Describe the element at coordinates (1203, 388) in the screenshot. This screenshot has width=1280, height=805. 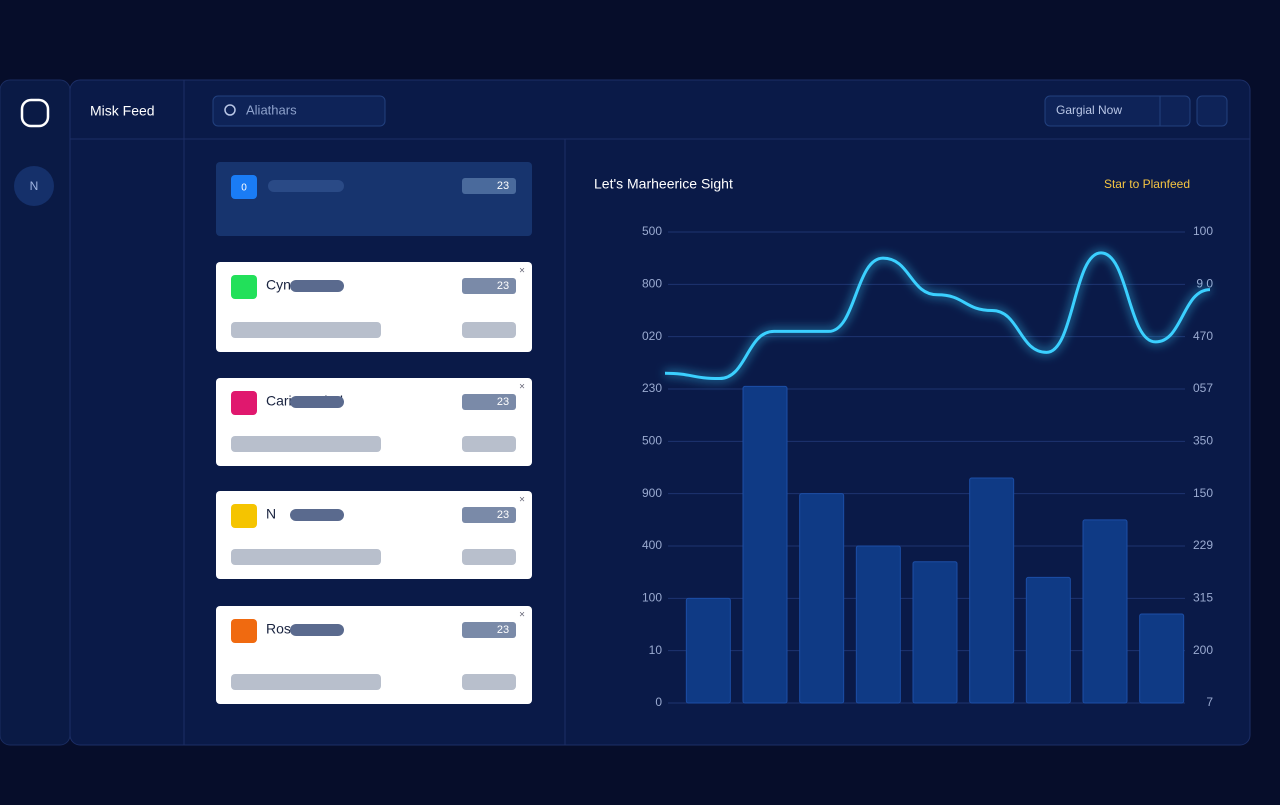
I see `y2-tick-label: 057` at that location.